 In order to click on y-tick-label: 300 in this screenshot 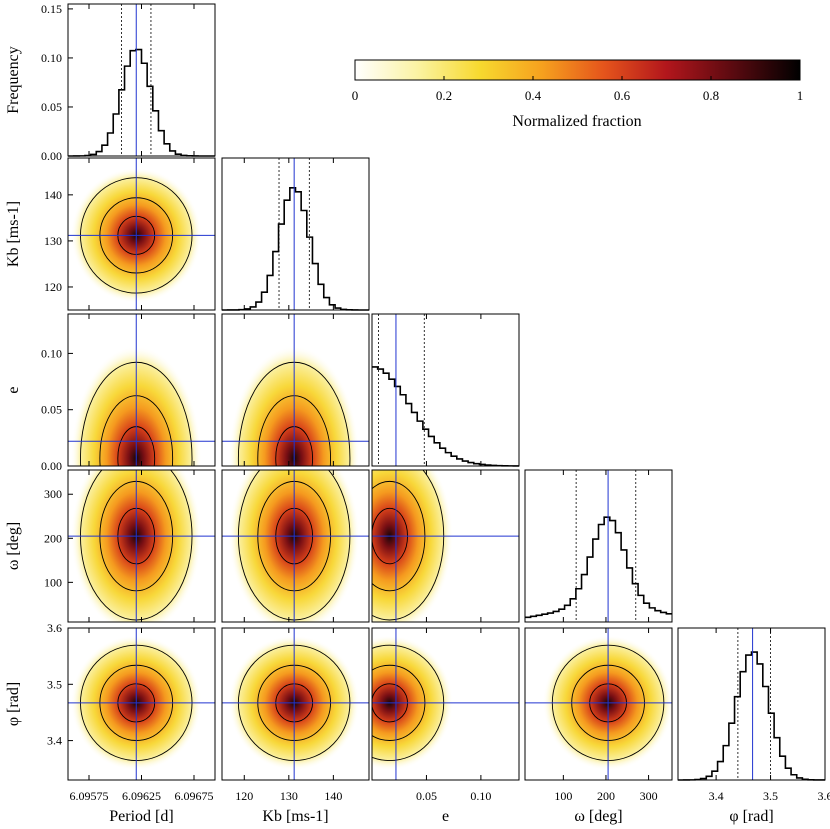, I will do `click(53, 494)`.